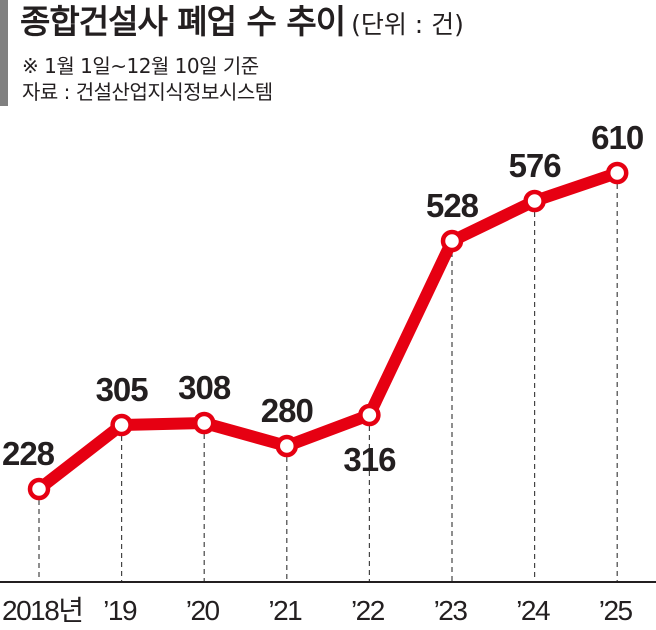  I want to click on x-axis-tick-label: 2018년, so click(42, 610).